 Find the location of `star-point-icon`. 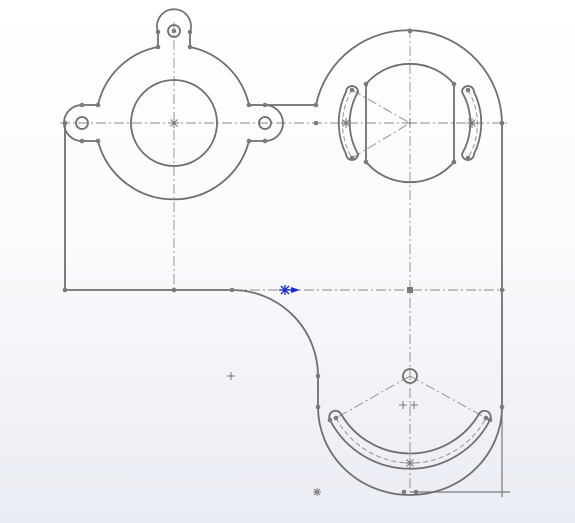

star-point-icon is located at coordinates (317, 492).